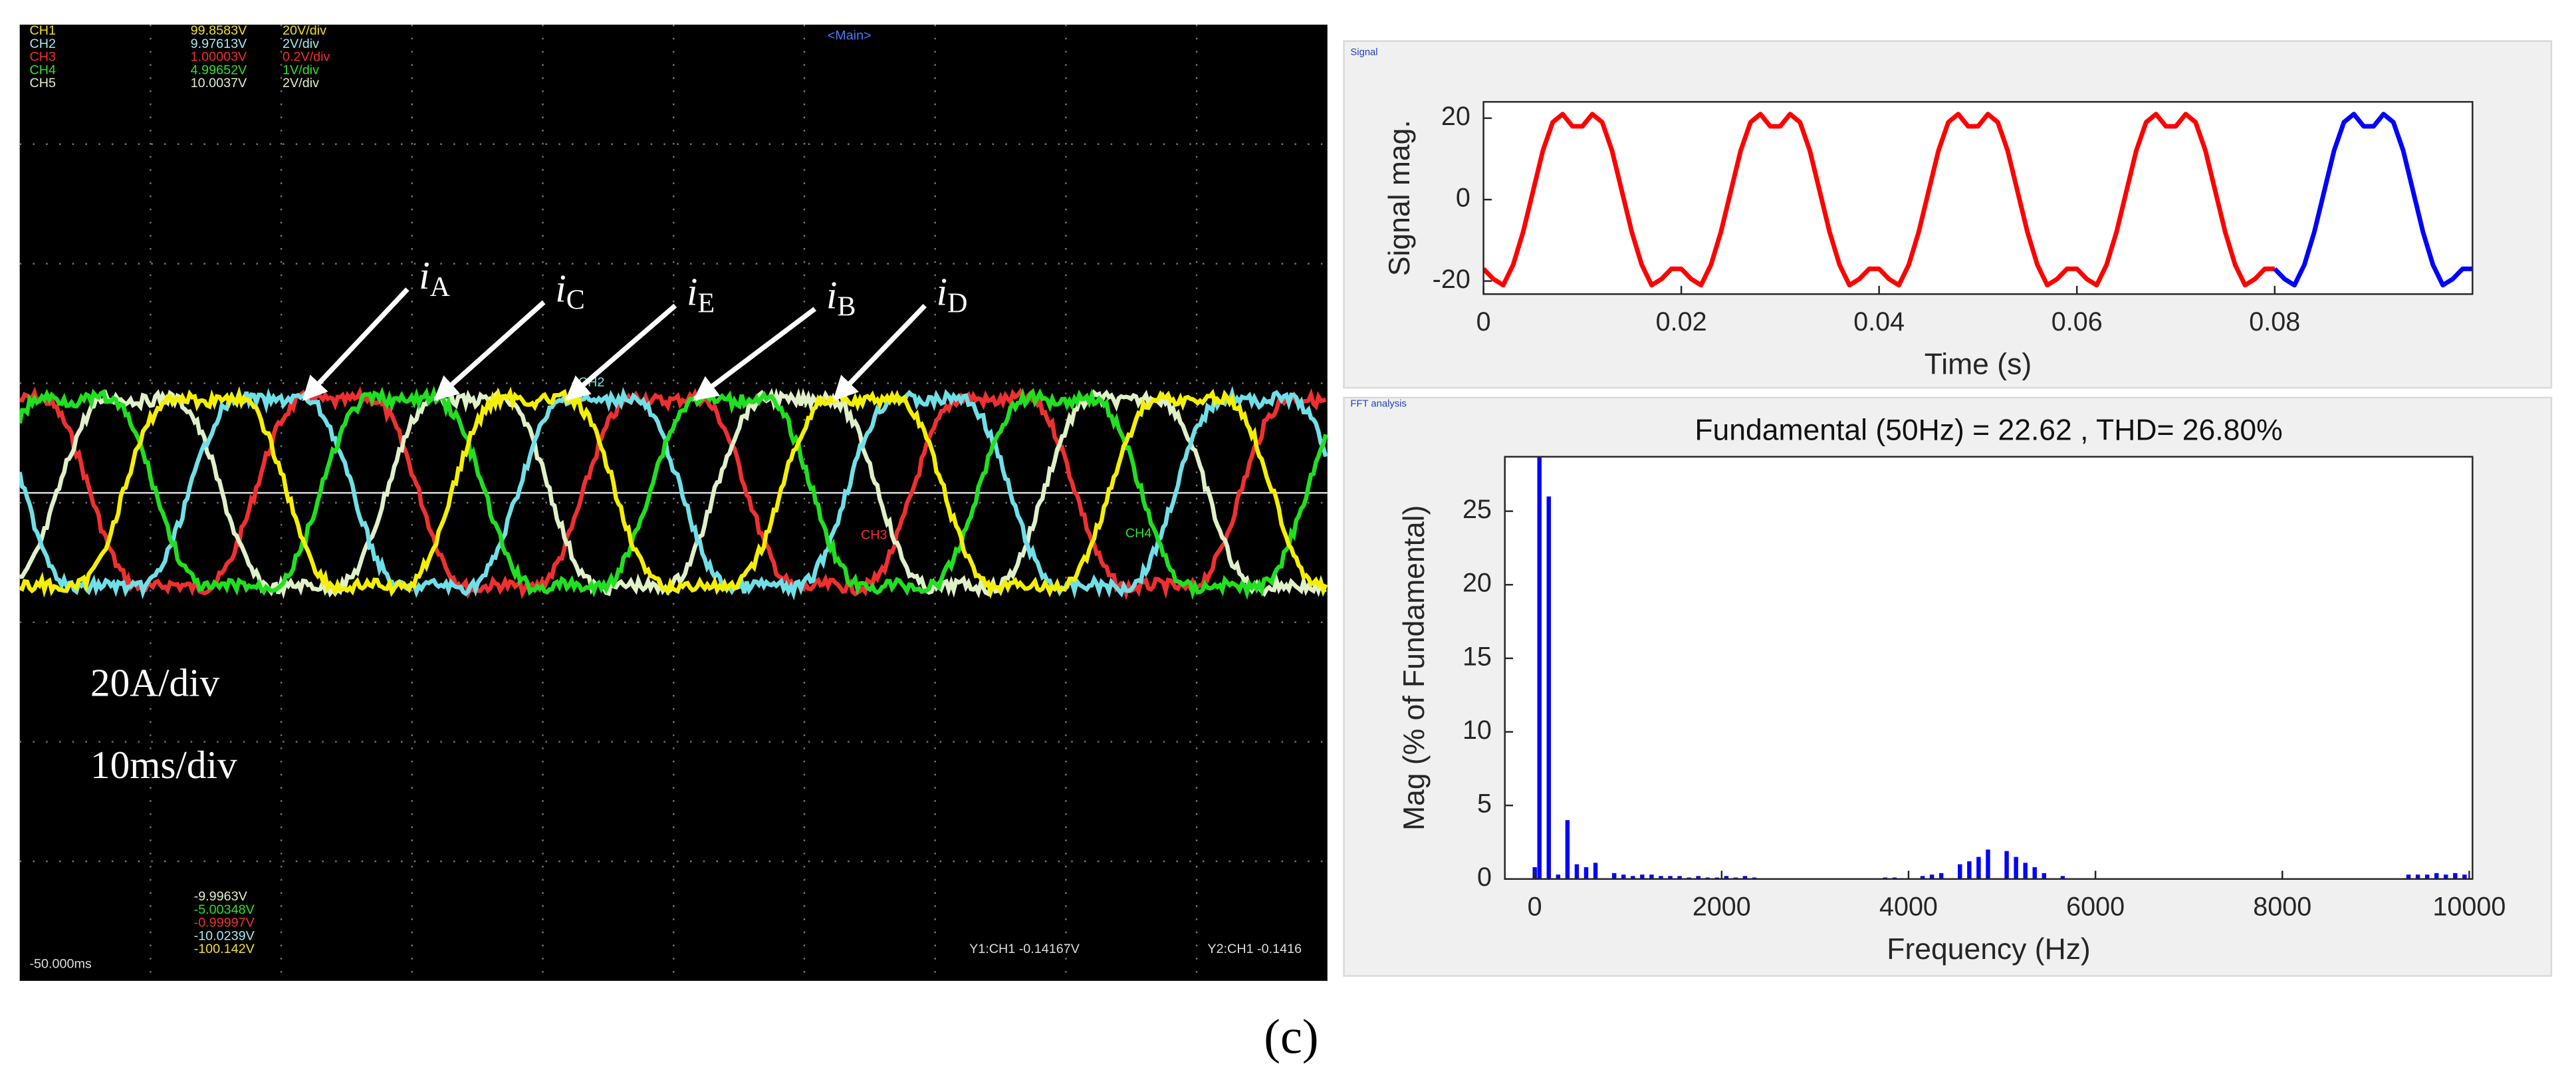  Describe the element at coordinates (1254, 949) in the screenshot. I see `cursor-readout: Y2:CH1 -0.1416` at that location.